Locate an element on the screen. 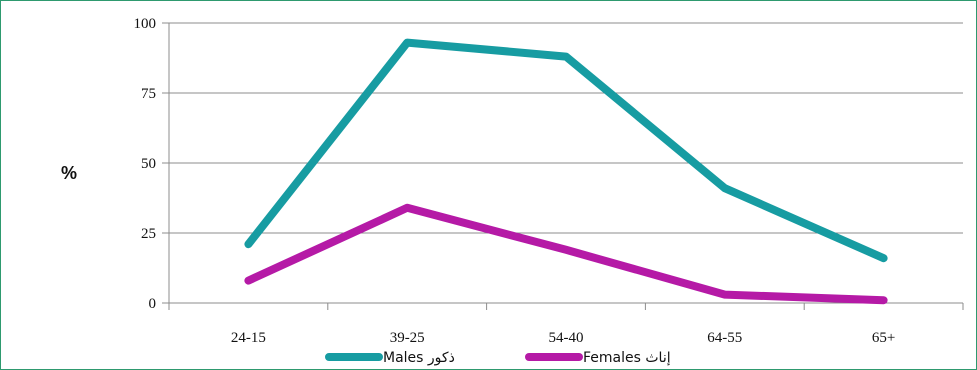  y-axis-label: % is located at coordinates (69, 173).